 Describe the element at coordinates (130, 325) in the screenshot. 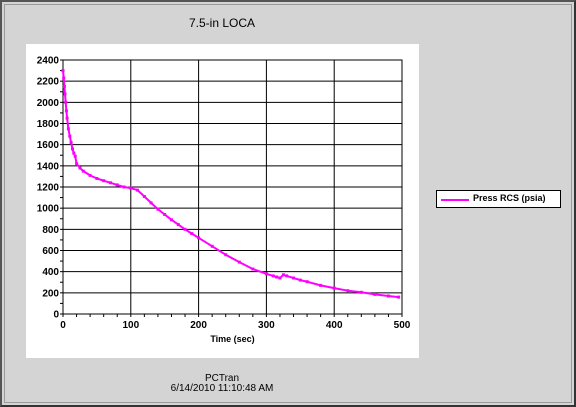

I see `x-tick-label: 100` at that location.